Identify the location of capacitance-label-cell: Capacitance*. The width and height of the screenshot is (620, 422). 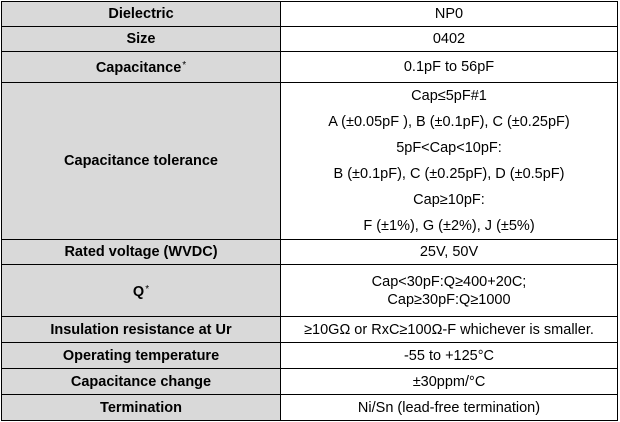
(141, 67).